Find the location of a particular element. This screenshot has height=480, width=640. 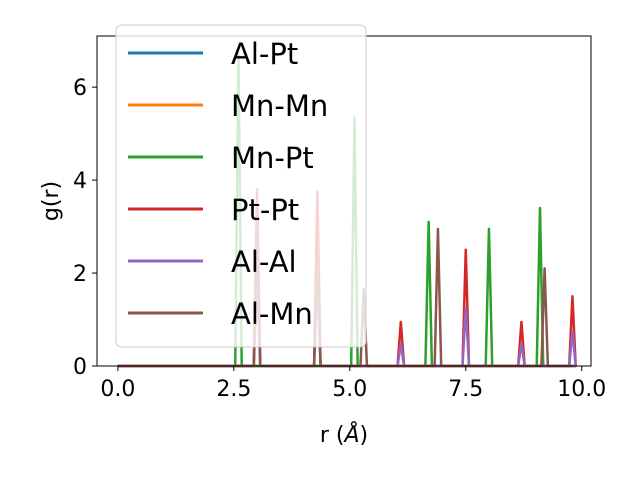

legend-label: Mn-Mn is located at coordinates (279, 106).